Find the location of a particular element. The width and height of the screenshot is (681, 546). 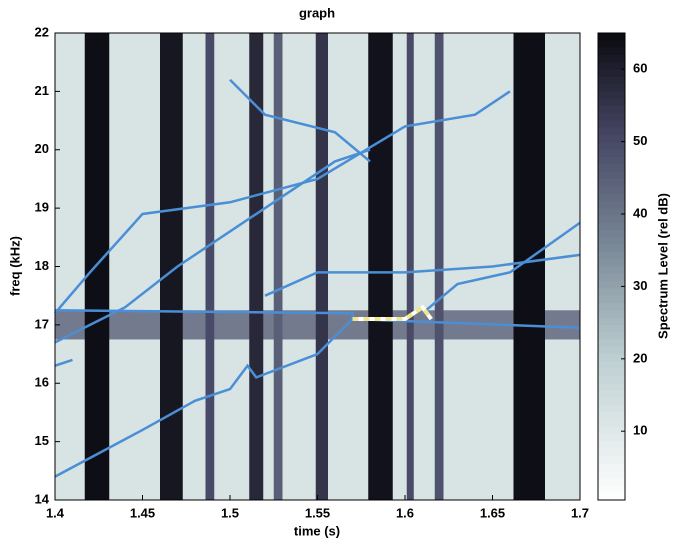

x-tick-label: 1.6 is located at coordinates (405, 512).